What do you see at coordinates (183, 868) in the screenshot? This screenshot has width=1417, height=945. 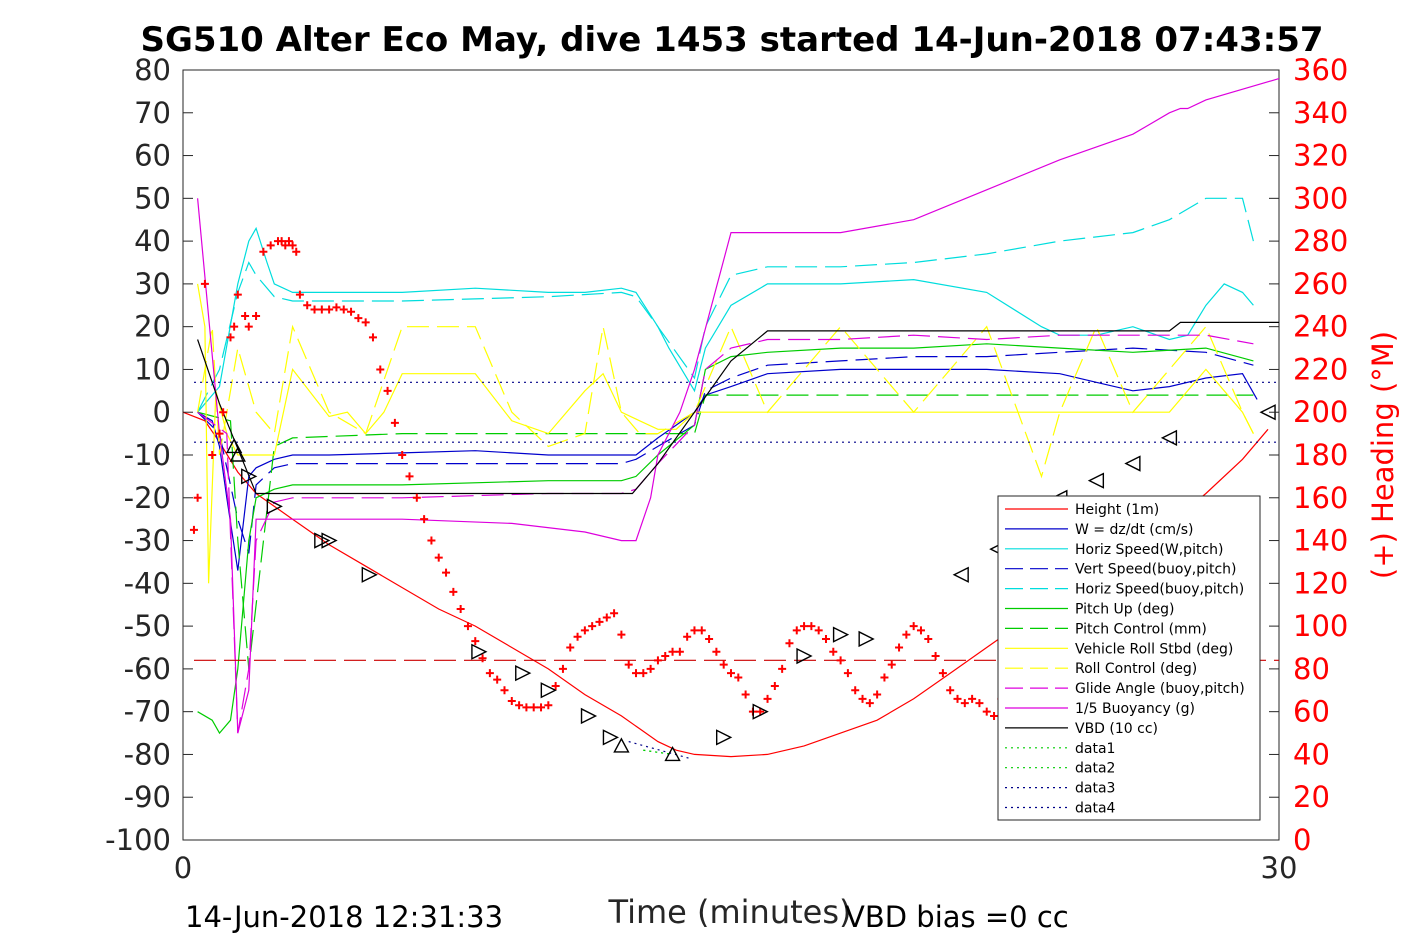 I see `x-tick-label: 0` at bounding box center [183, 868].